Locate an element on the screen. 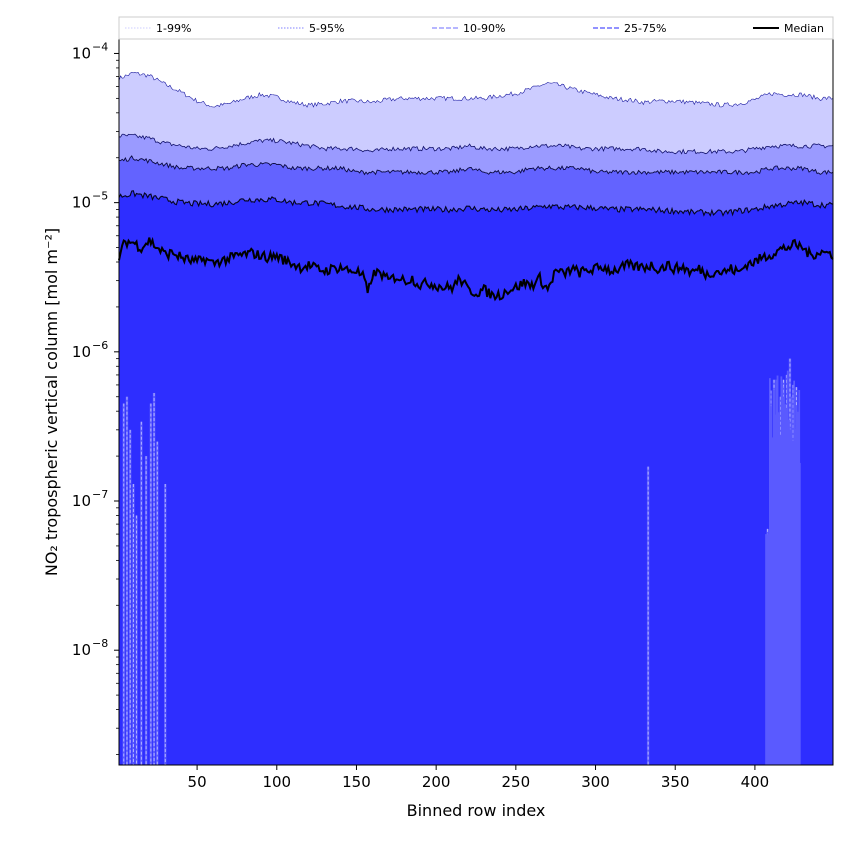 The image size is (850, 854). x-tick-label: 250 is located at coordinates (516, 782).